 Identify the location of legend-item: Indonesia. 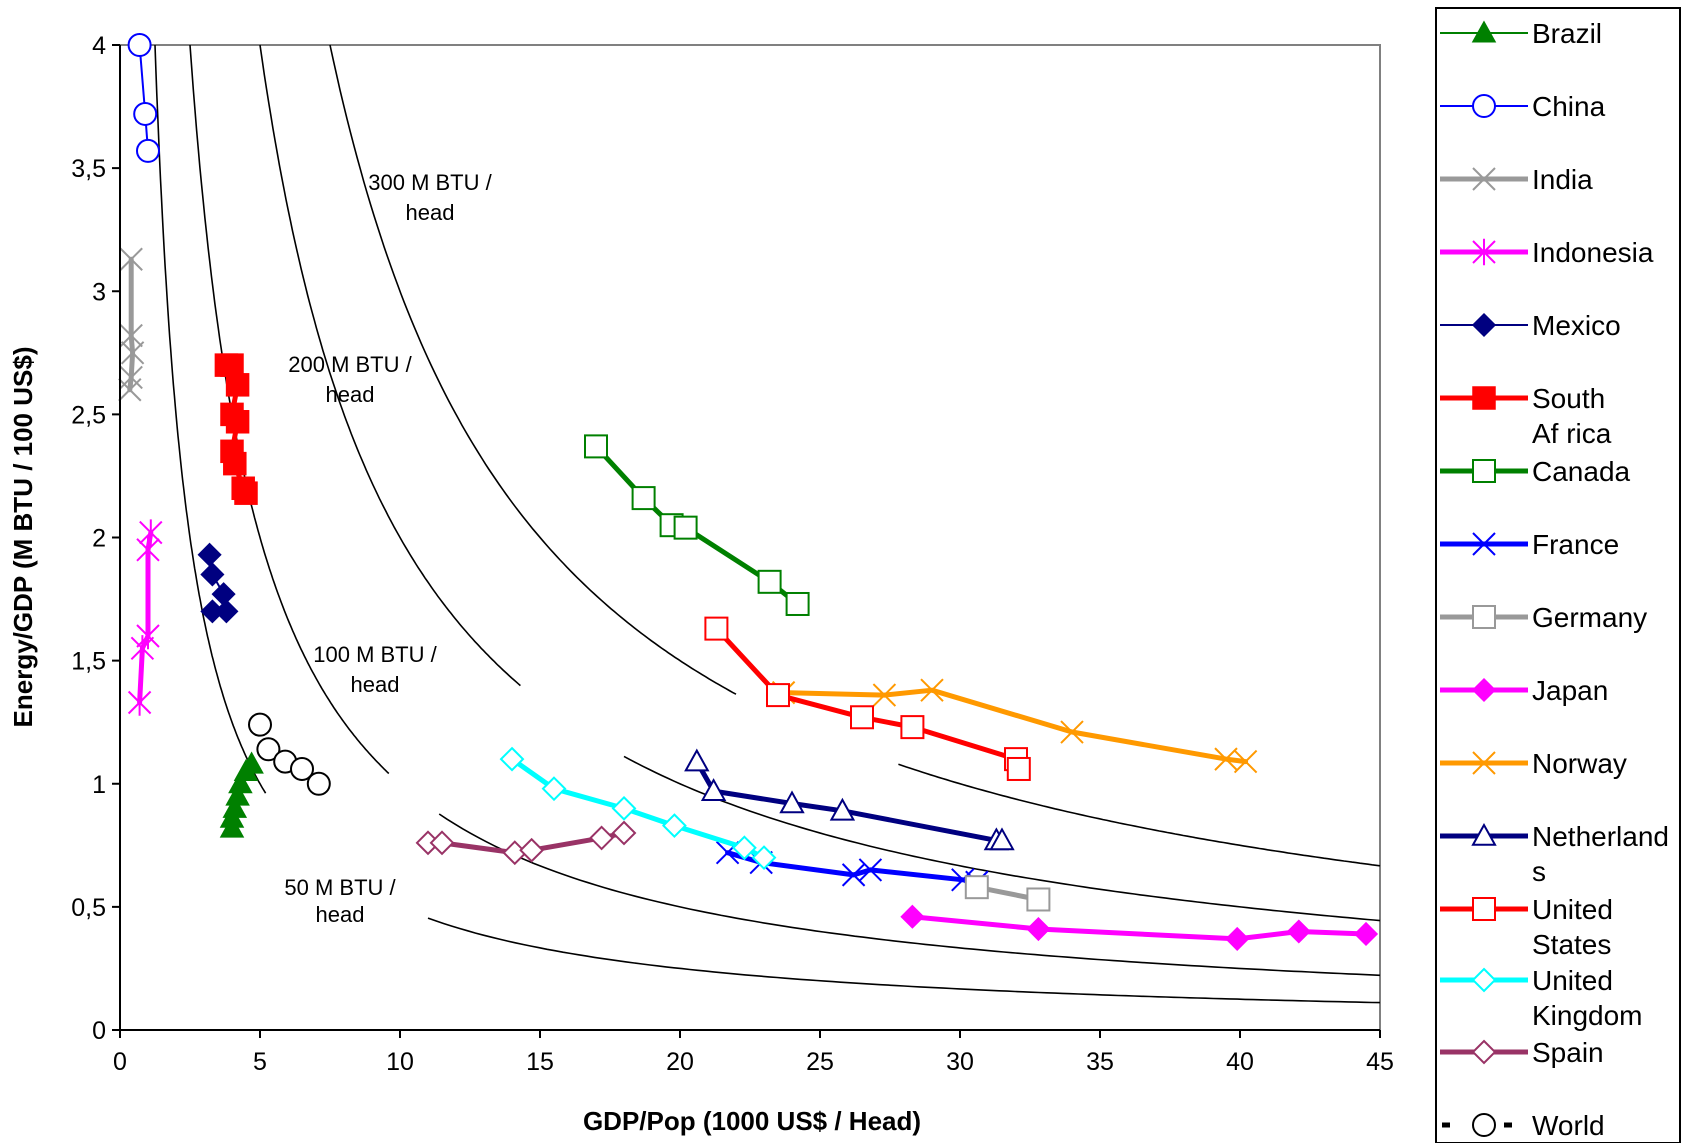
(1547, 252).